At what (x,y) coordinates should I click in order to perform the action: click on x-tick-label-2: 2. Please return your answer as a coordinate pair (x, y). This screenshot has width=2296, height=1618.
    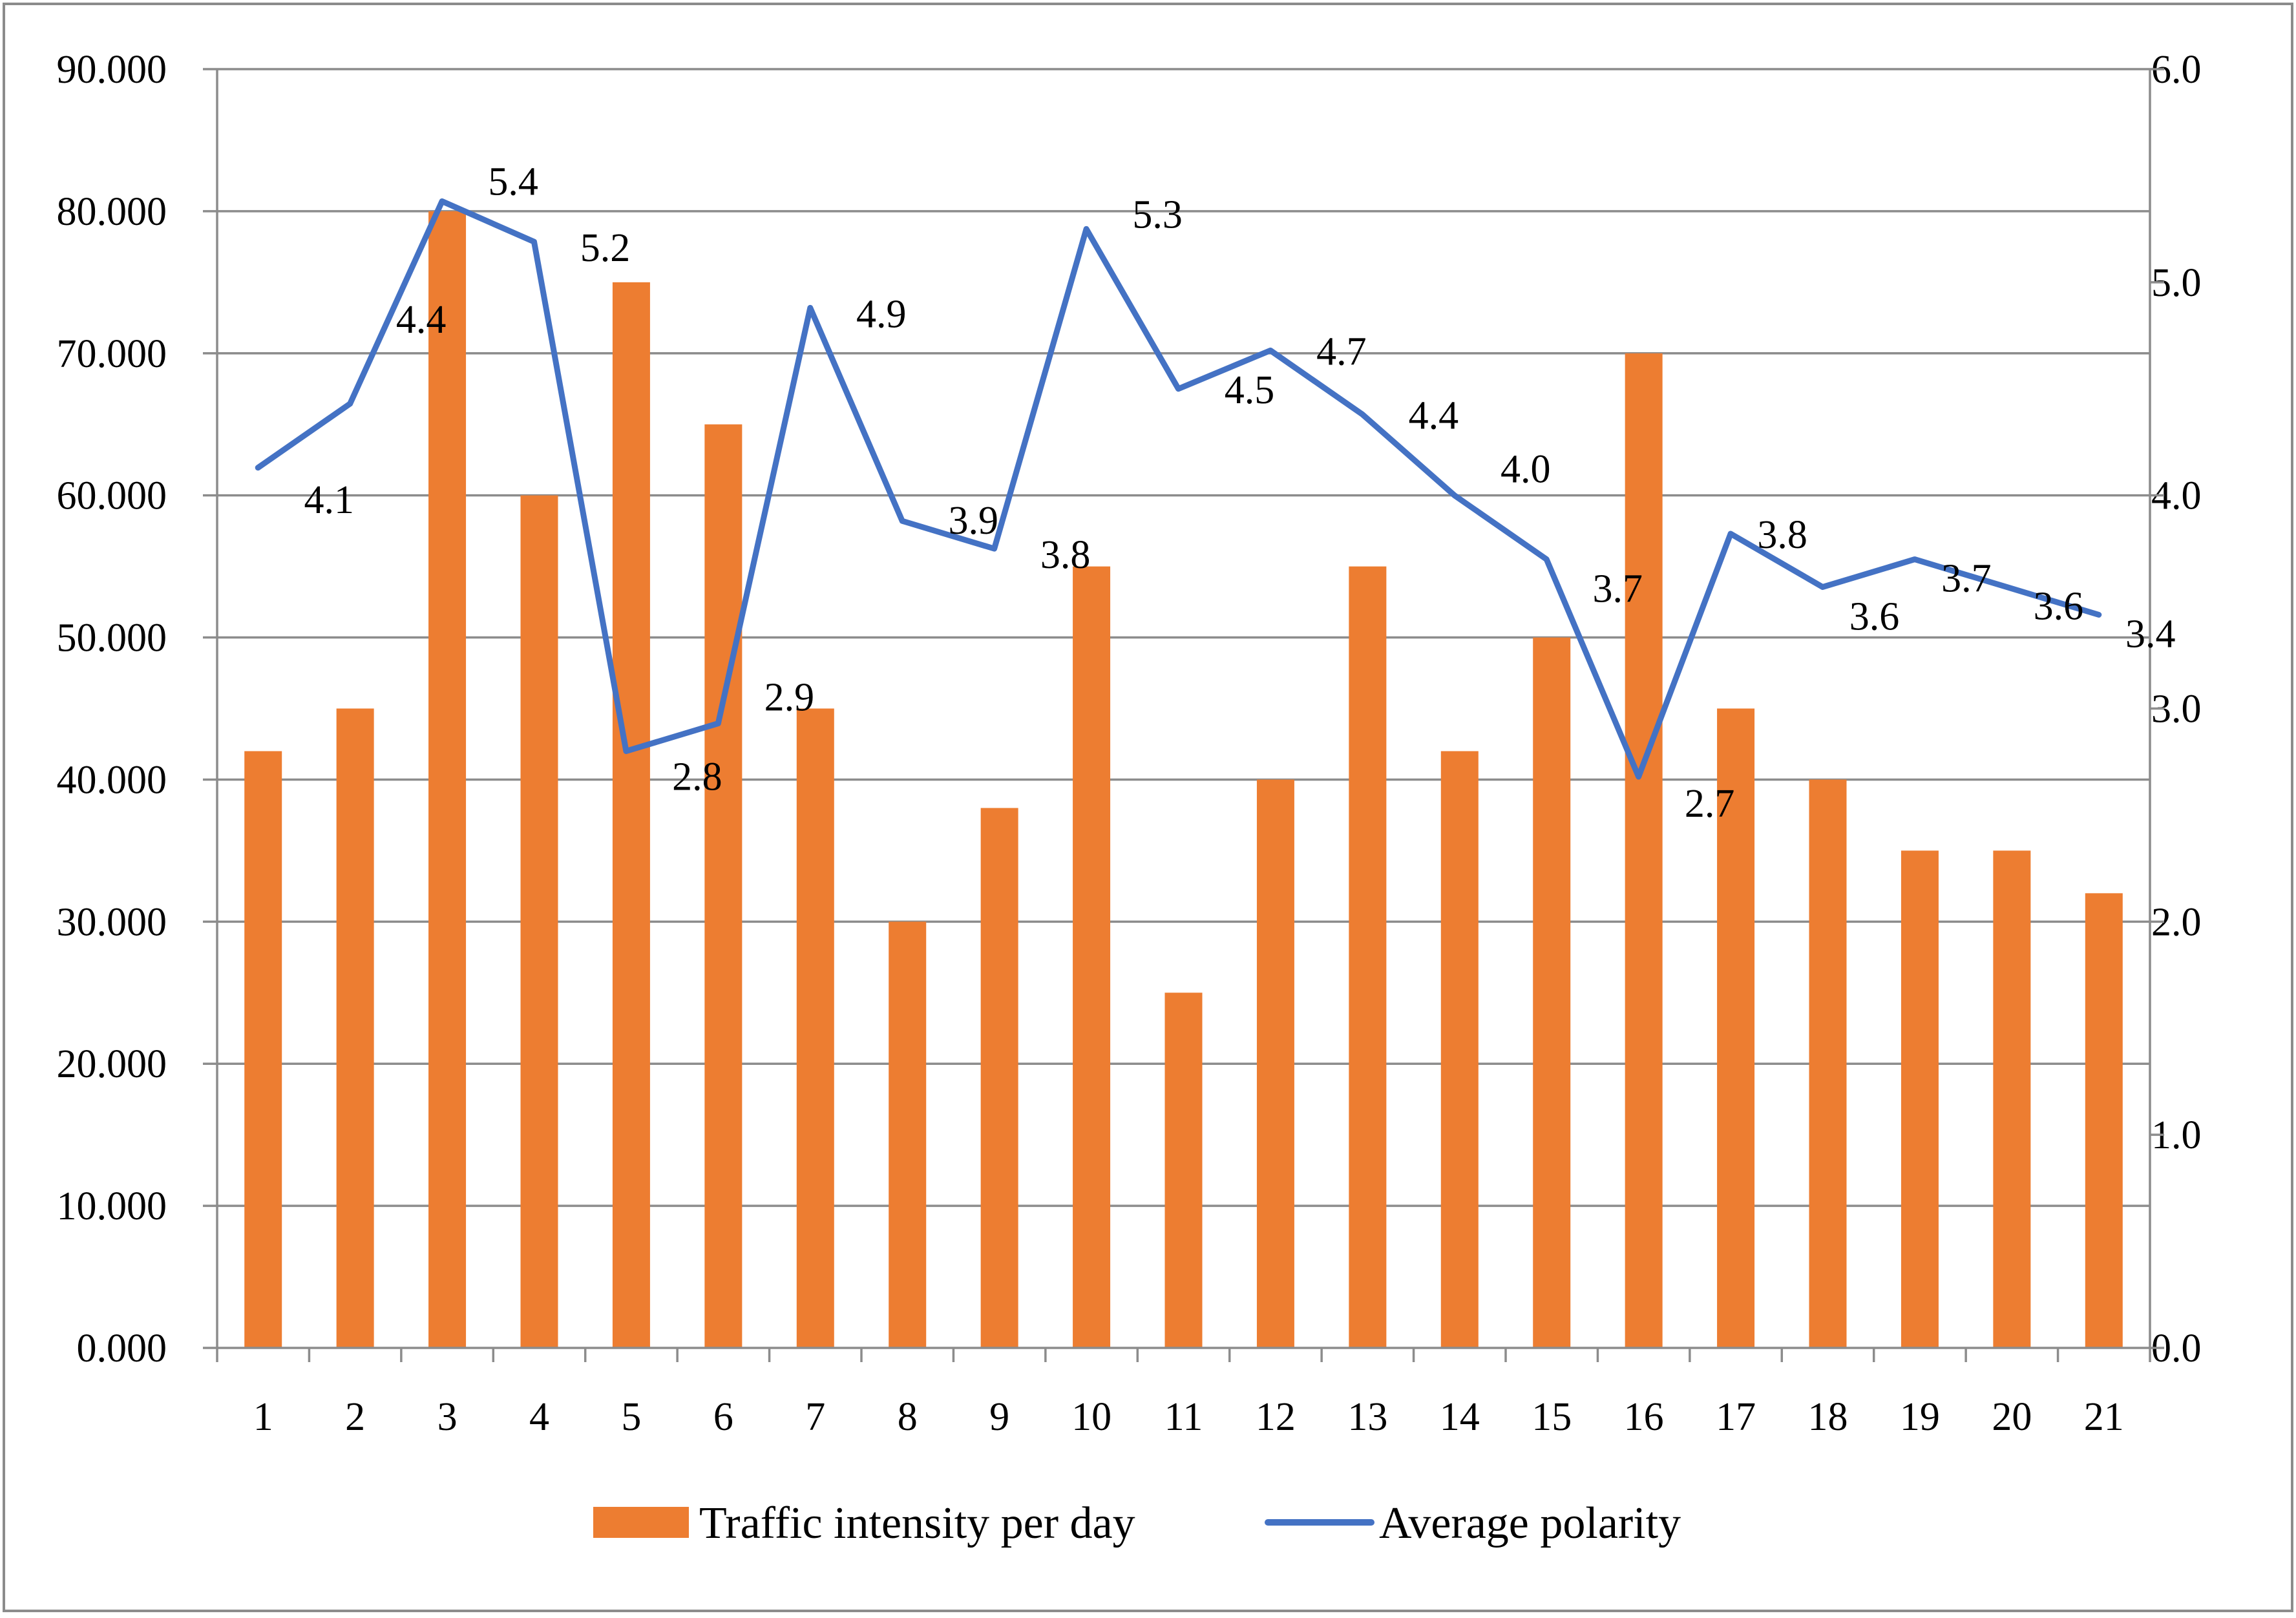
    Looking at the image, I should click on (355, 1417).